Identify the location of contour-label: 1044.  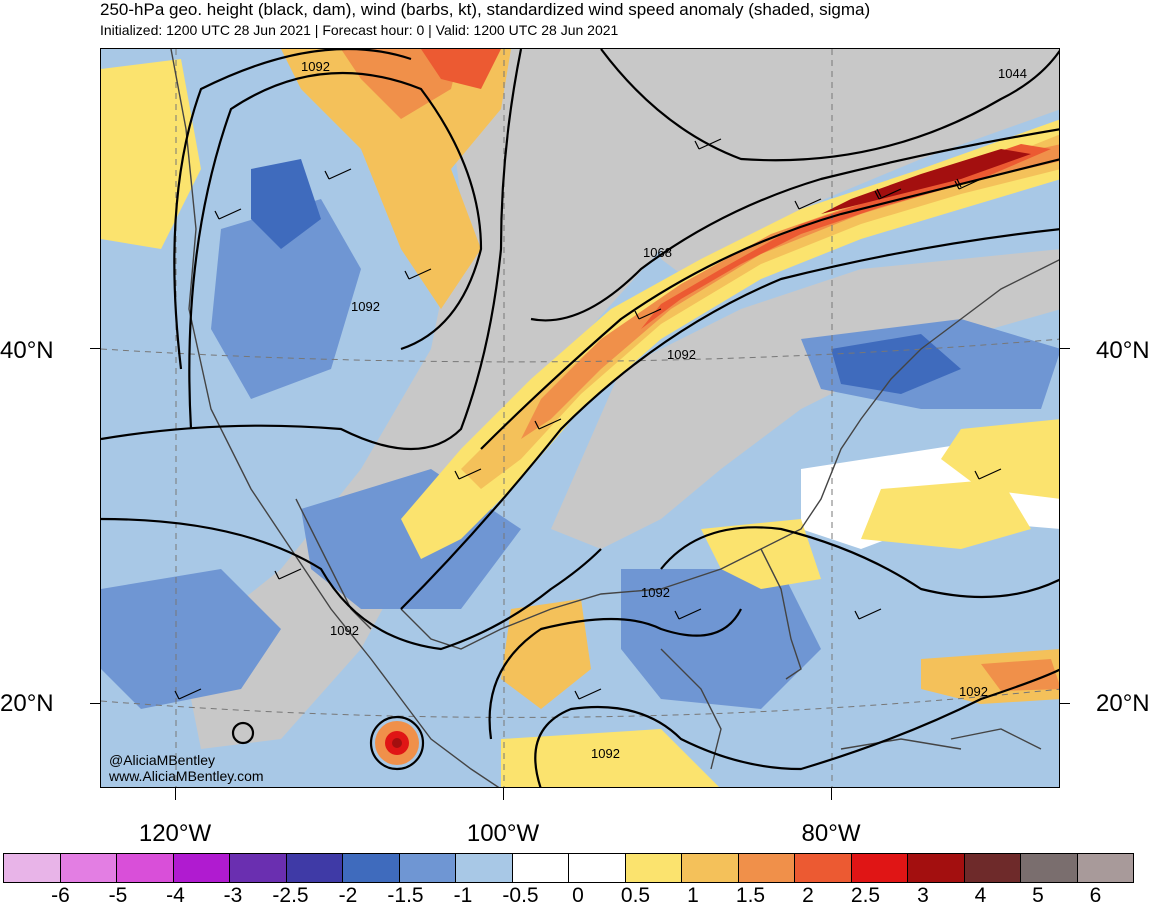
(1012, 73).